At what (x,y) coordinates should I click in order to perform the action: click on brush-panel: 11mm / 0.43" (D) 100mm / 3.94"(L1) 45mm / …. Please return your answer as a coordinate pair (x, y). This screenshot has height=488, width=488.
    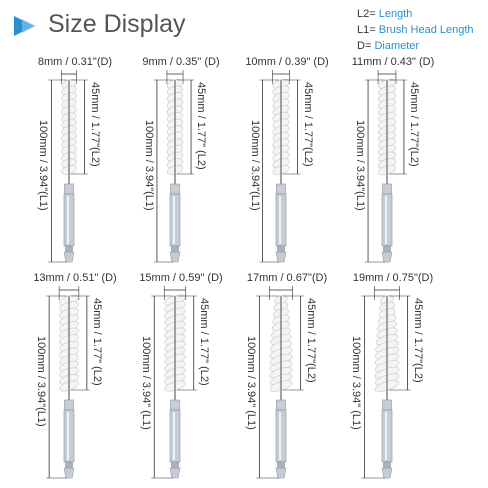
    Looking at the image, I should click on (393, 163).